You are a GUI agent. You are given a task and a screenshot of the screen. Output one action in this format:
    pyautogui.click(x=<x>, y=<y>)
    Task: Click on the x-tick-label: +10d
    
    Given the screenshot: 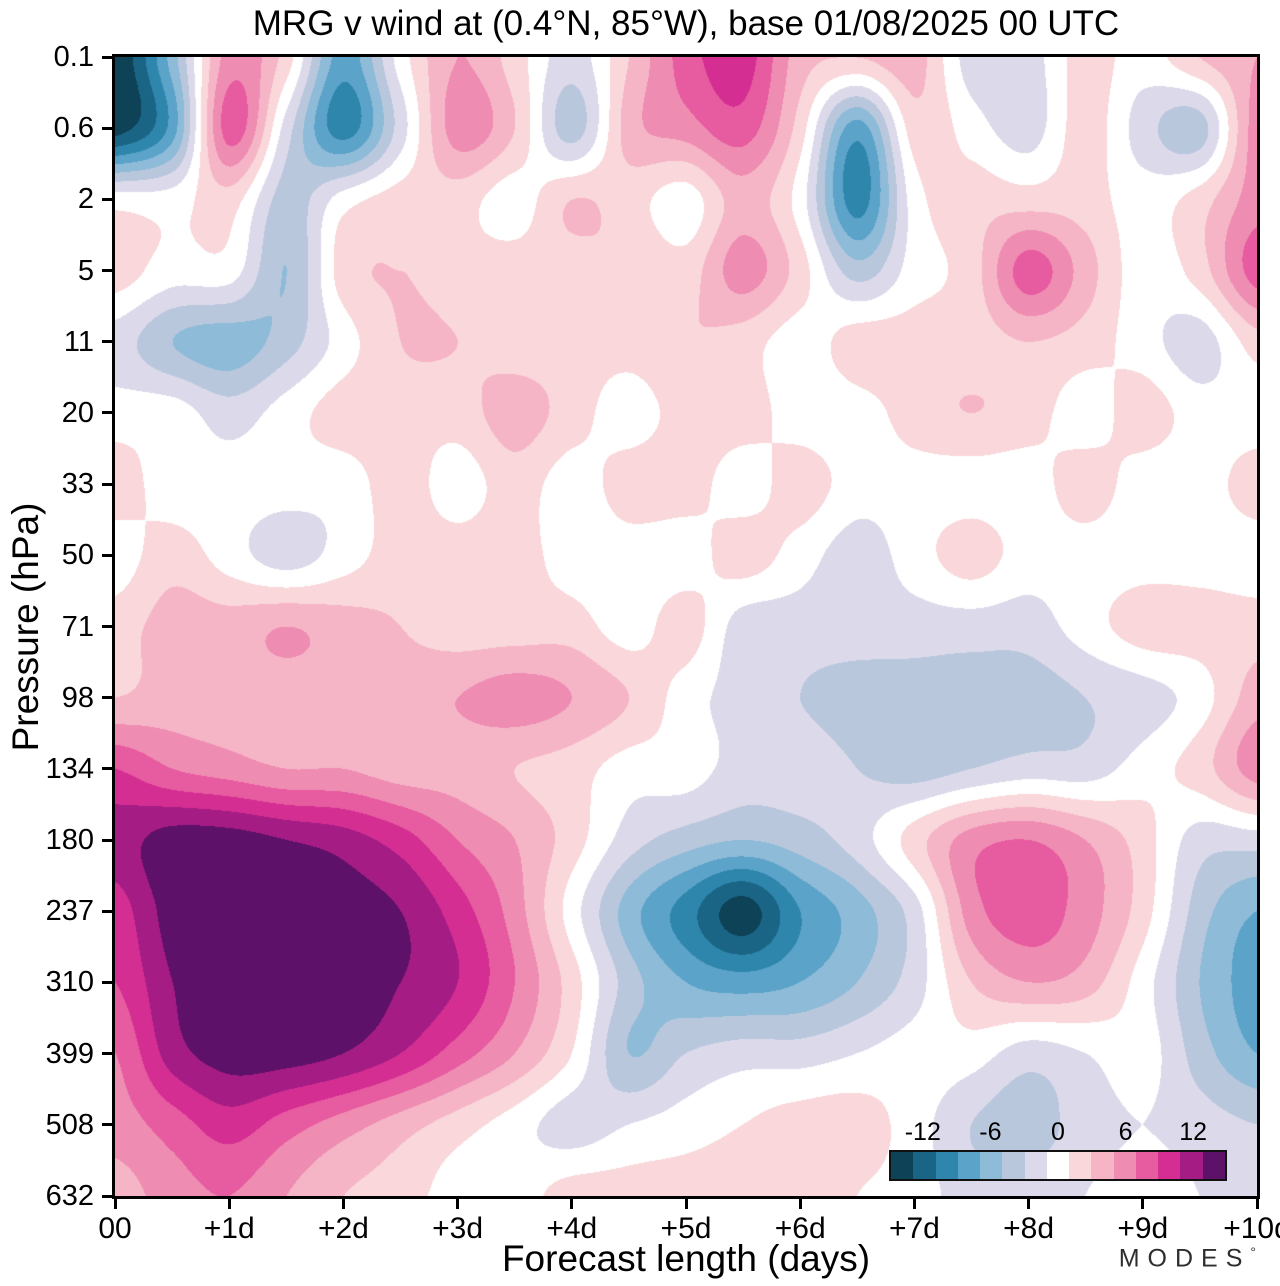 What is the action you would take?
    pyautogui.click(x=1251, y=1228)
    